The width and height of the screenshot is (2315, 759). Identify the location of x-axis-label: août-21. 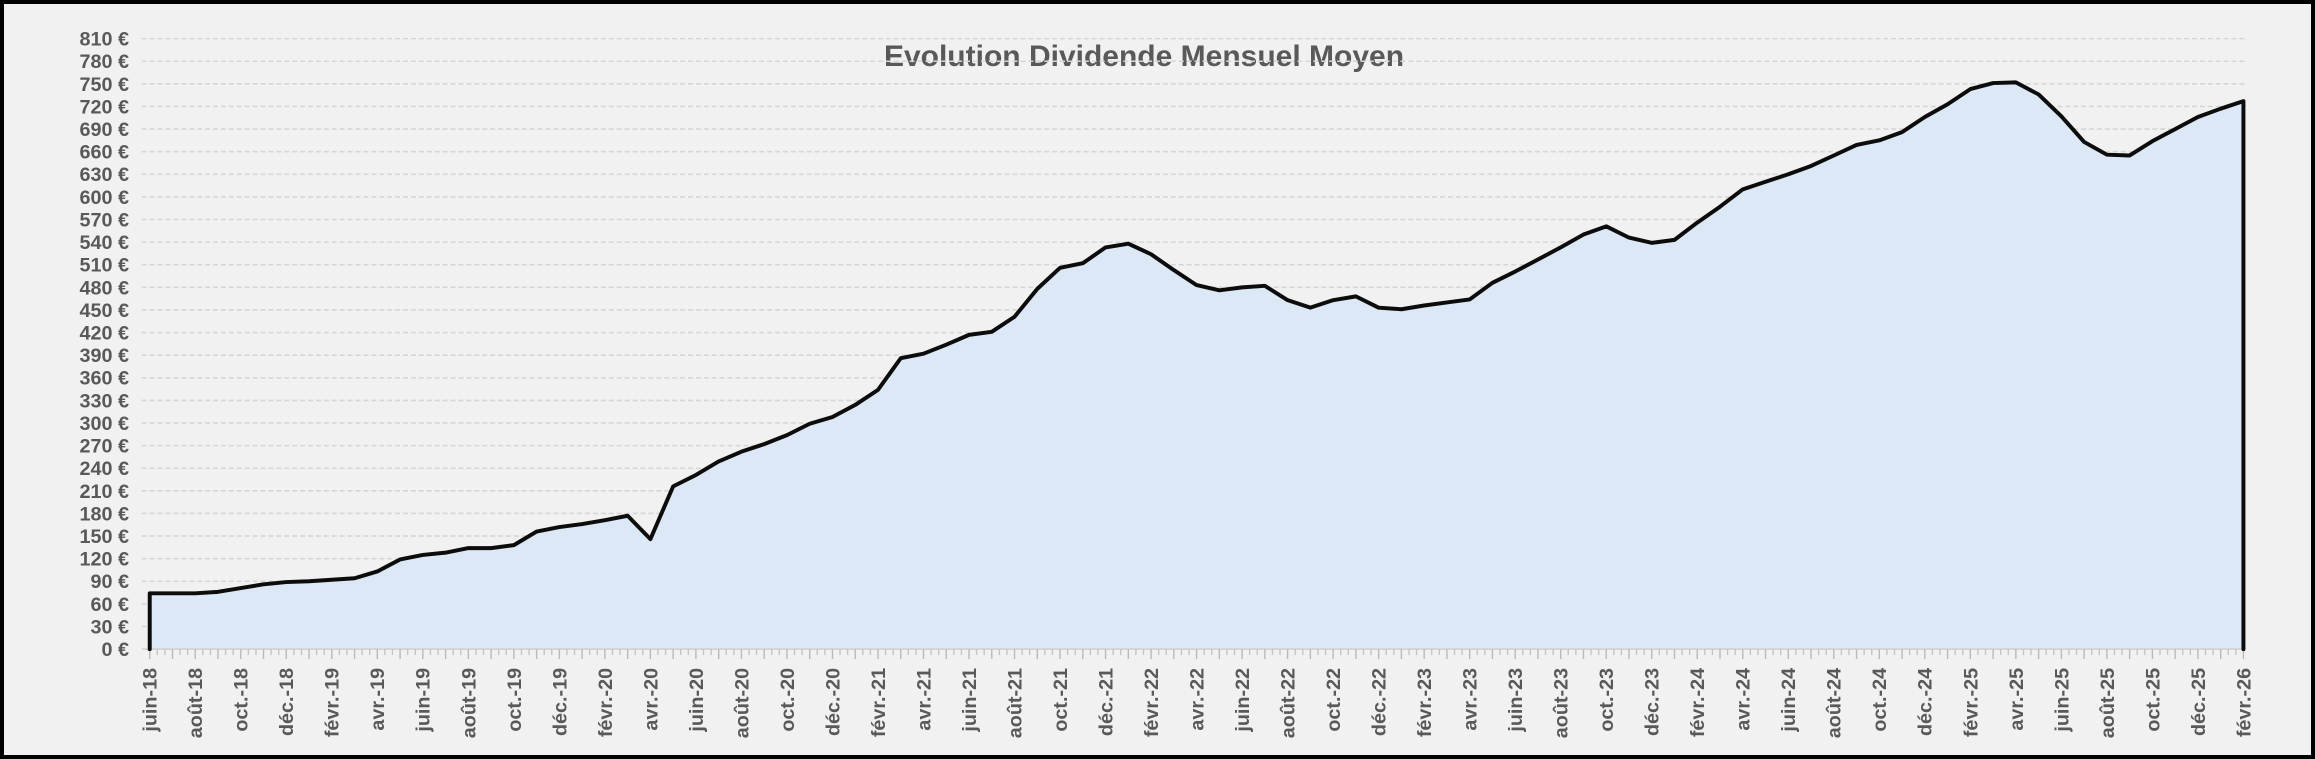
(1015, 703).